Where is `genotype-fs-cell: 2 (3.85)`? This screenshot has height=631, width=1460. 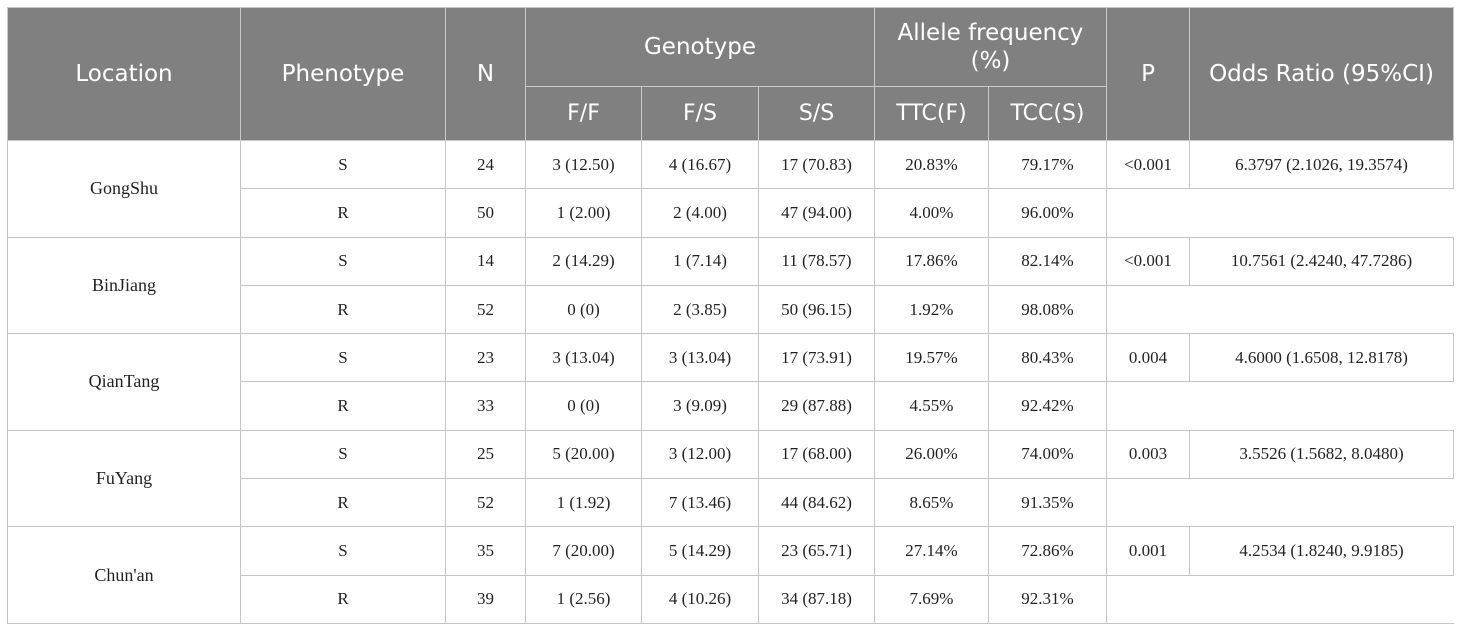
genotype-fs-cell: 2 (3.85) is located at coordinates (700, 309).